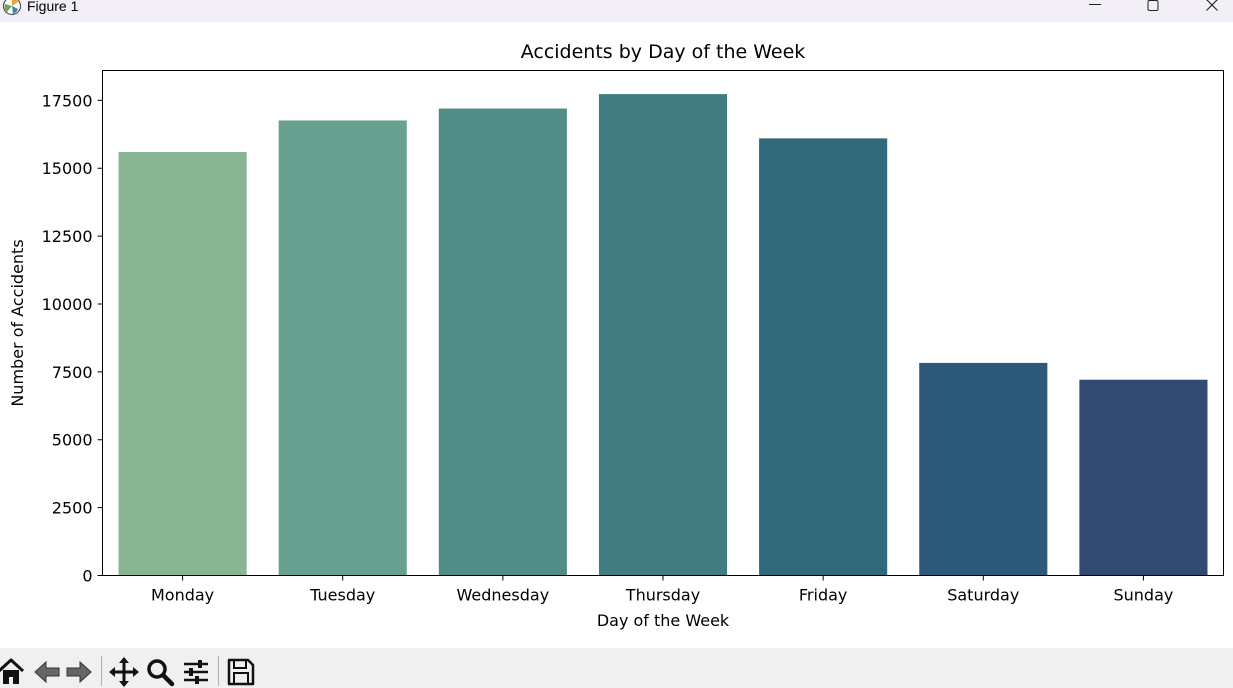 The image size is (1233, 688). I want to click on y-tick-label: 15000, so click(67, 168).